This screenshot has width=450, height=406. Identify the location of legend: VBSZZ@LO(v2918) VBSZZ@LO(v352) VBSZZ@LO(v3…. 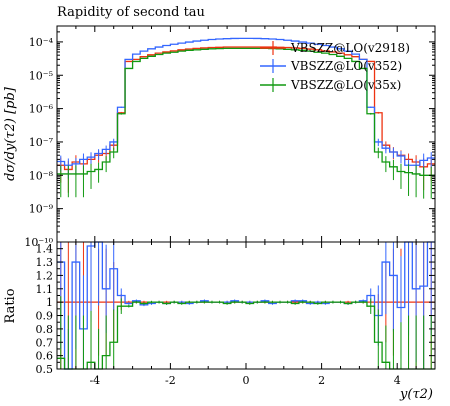
(335, 66).